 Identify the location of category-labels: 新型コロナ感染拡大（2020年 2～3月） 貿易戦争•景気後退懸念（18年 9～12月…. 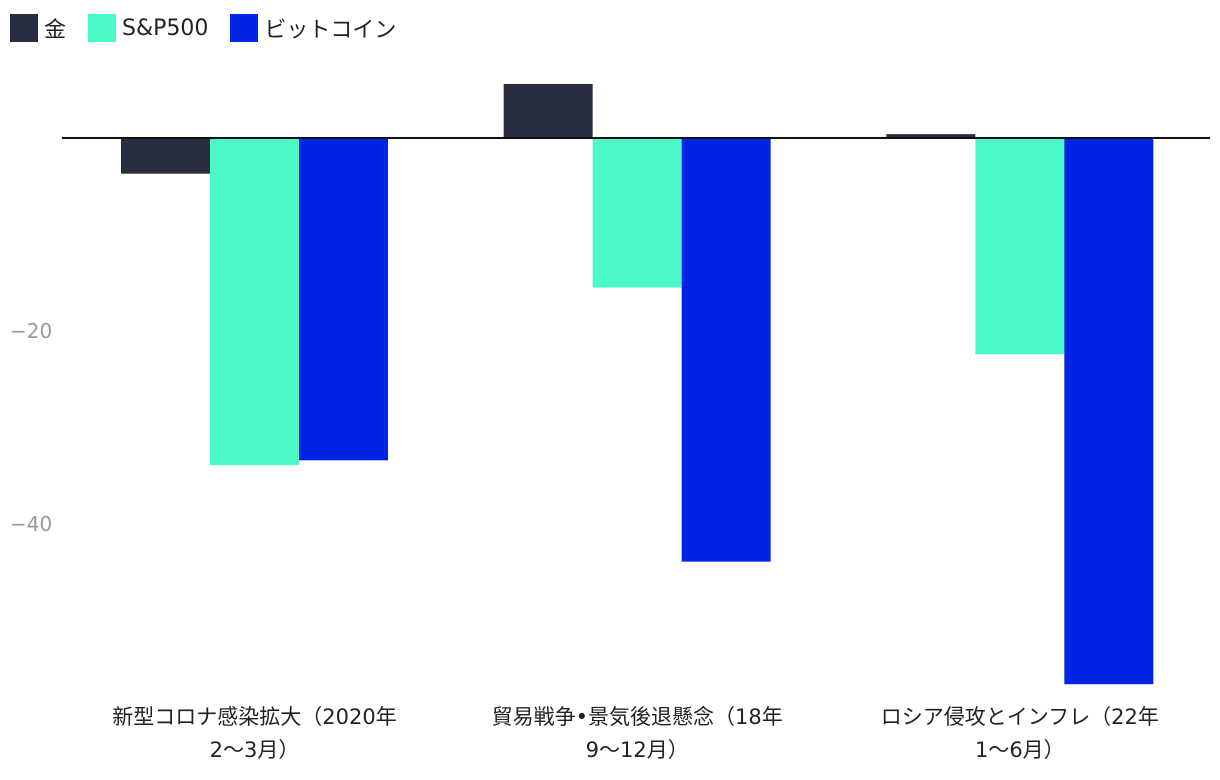
(635, 733).